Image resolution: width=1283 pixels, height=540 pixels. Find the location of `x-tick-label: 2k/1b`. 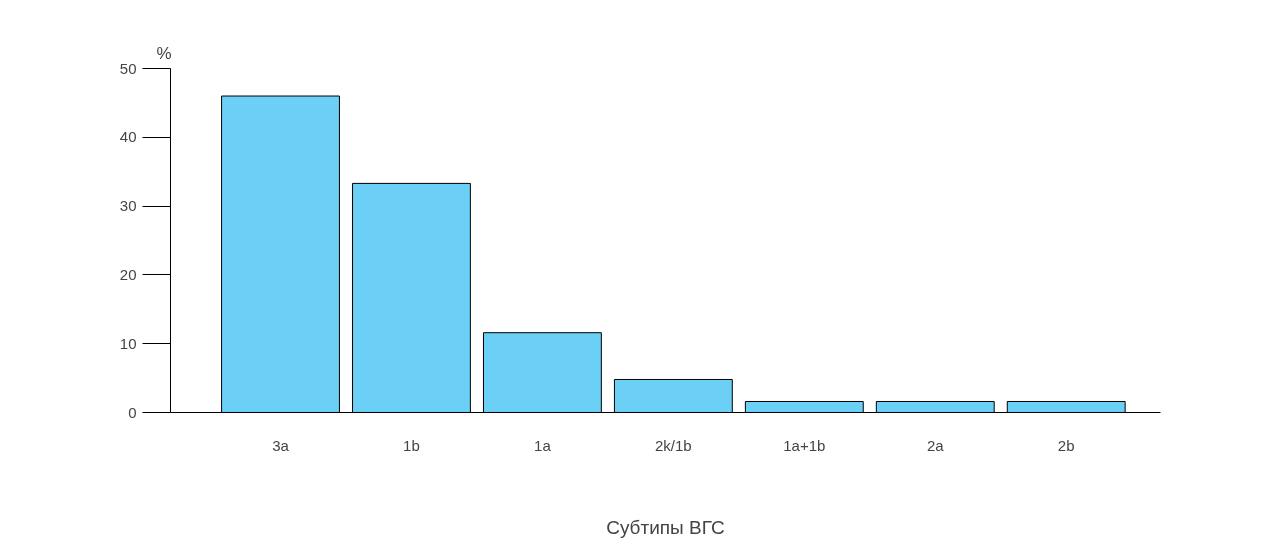

x-tick-label: 2k/1b is located at coordinates (673, 445).